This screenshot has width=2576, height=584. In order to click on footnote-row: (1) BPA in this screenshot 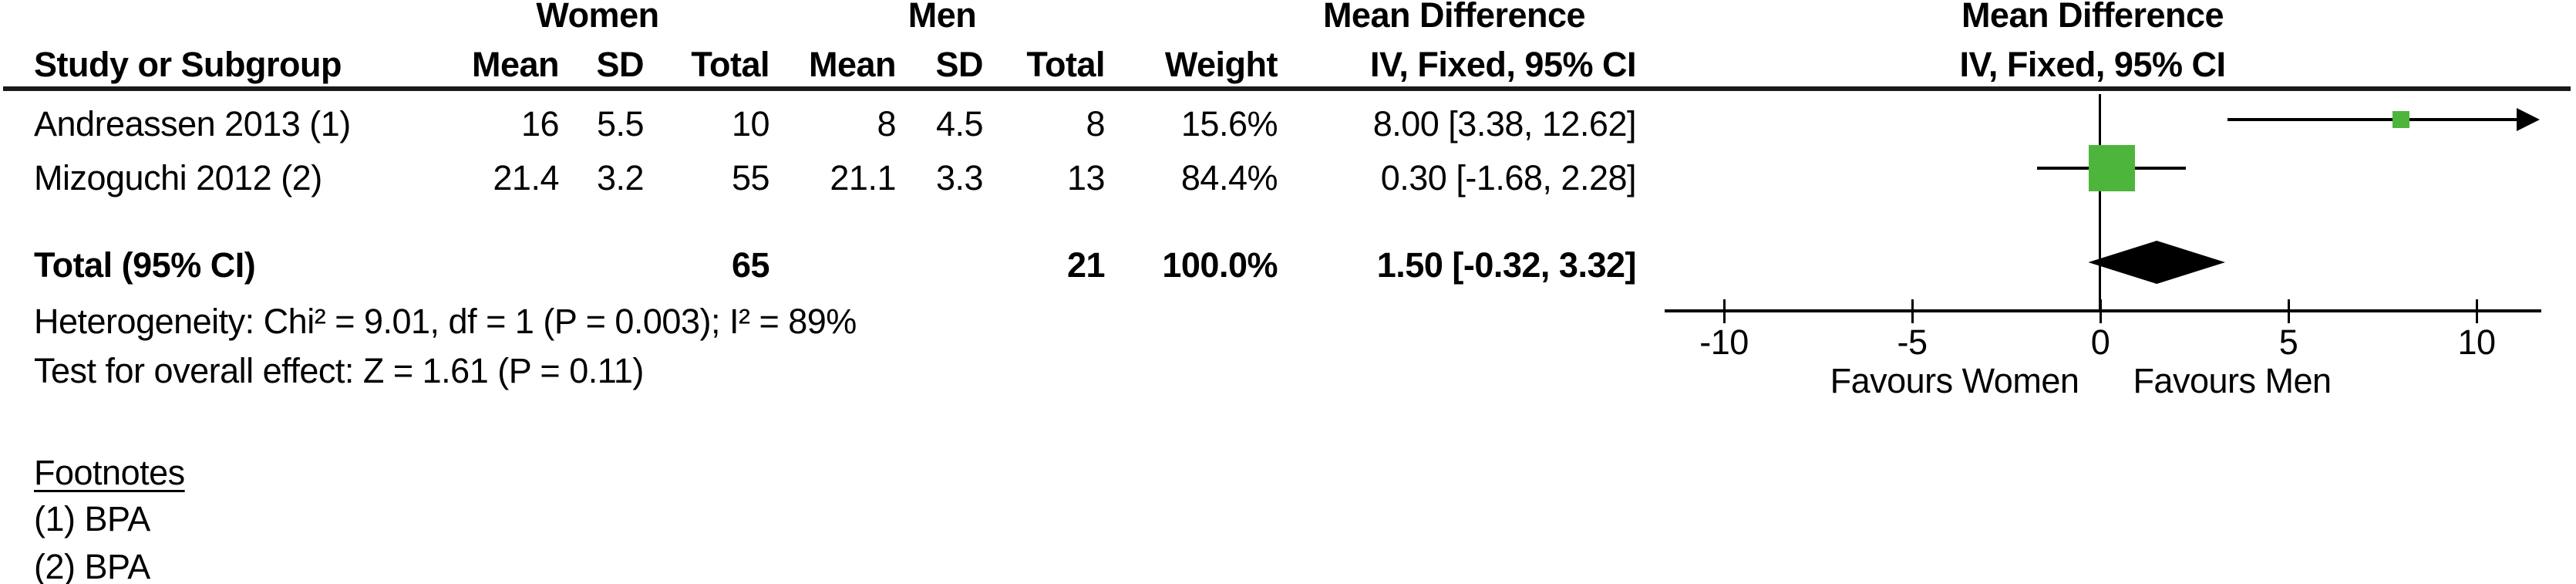, I will do `click(1288, 519)`.